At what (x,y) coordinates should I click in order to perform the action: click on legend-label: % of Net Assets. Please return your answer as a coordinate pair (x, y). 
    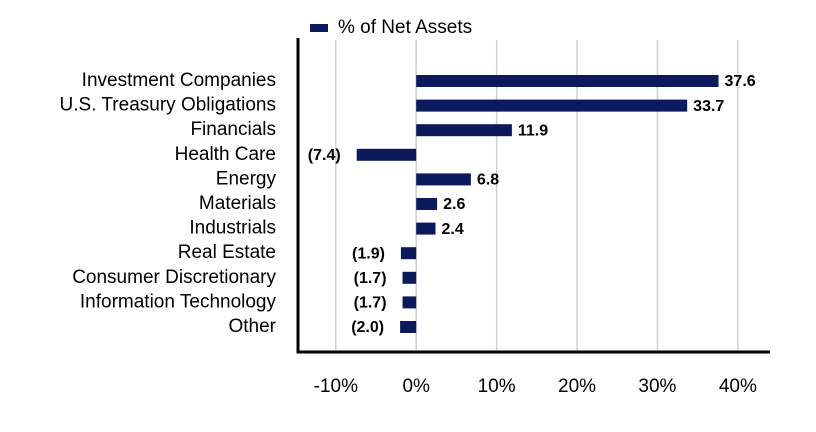
    Looking at the image, I should click on (405, 27).